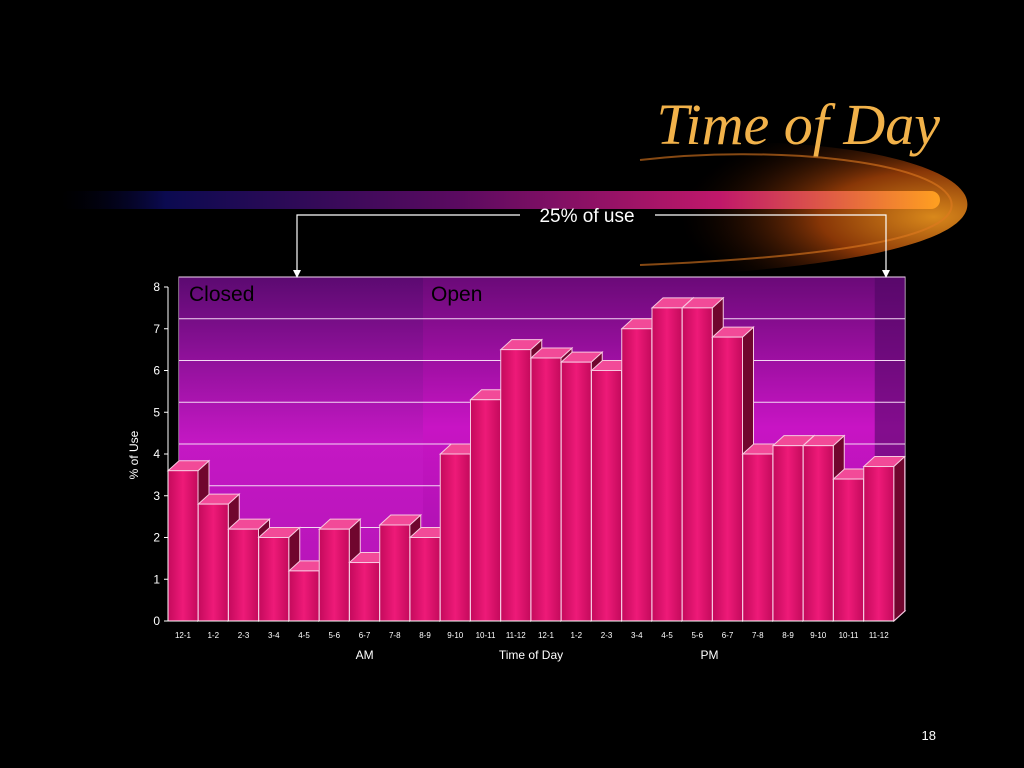 This screenshot has height=768, width=1024. Describe the element at coordinates (886, 274) in the screenshot. I see `callout-arrow-right` at that location.